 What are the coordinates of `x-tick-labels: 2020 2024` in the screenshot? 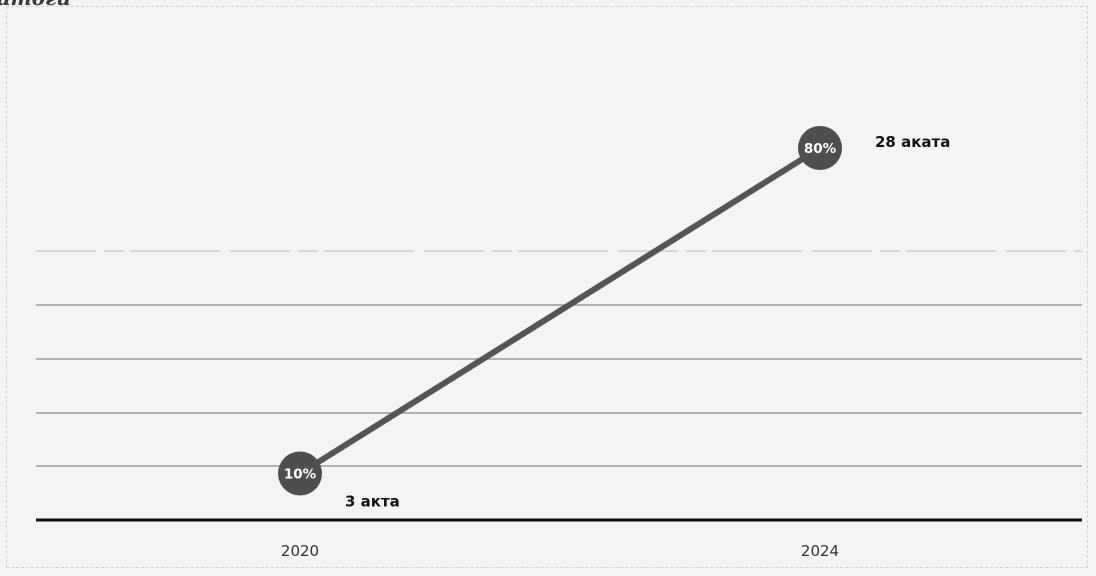 It's located at (560, 551).